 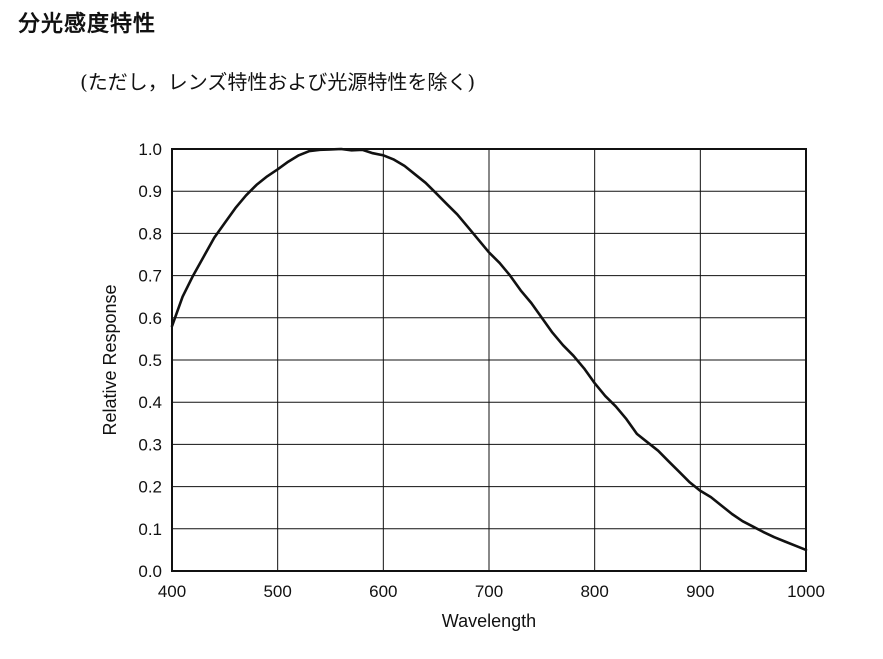 What do you see at coordinates (700, 591) in the screenshot?
I see `x-tick-label: 900` at bounding box center [700, 591].